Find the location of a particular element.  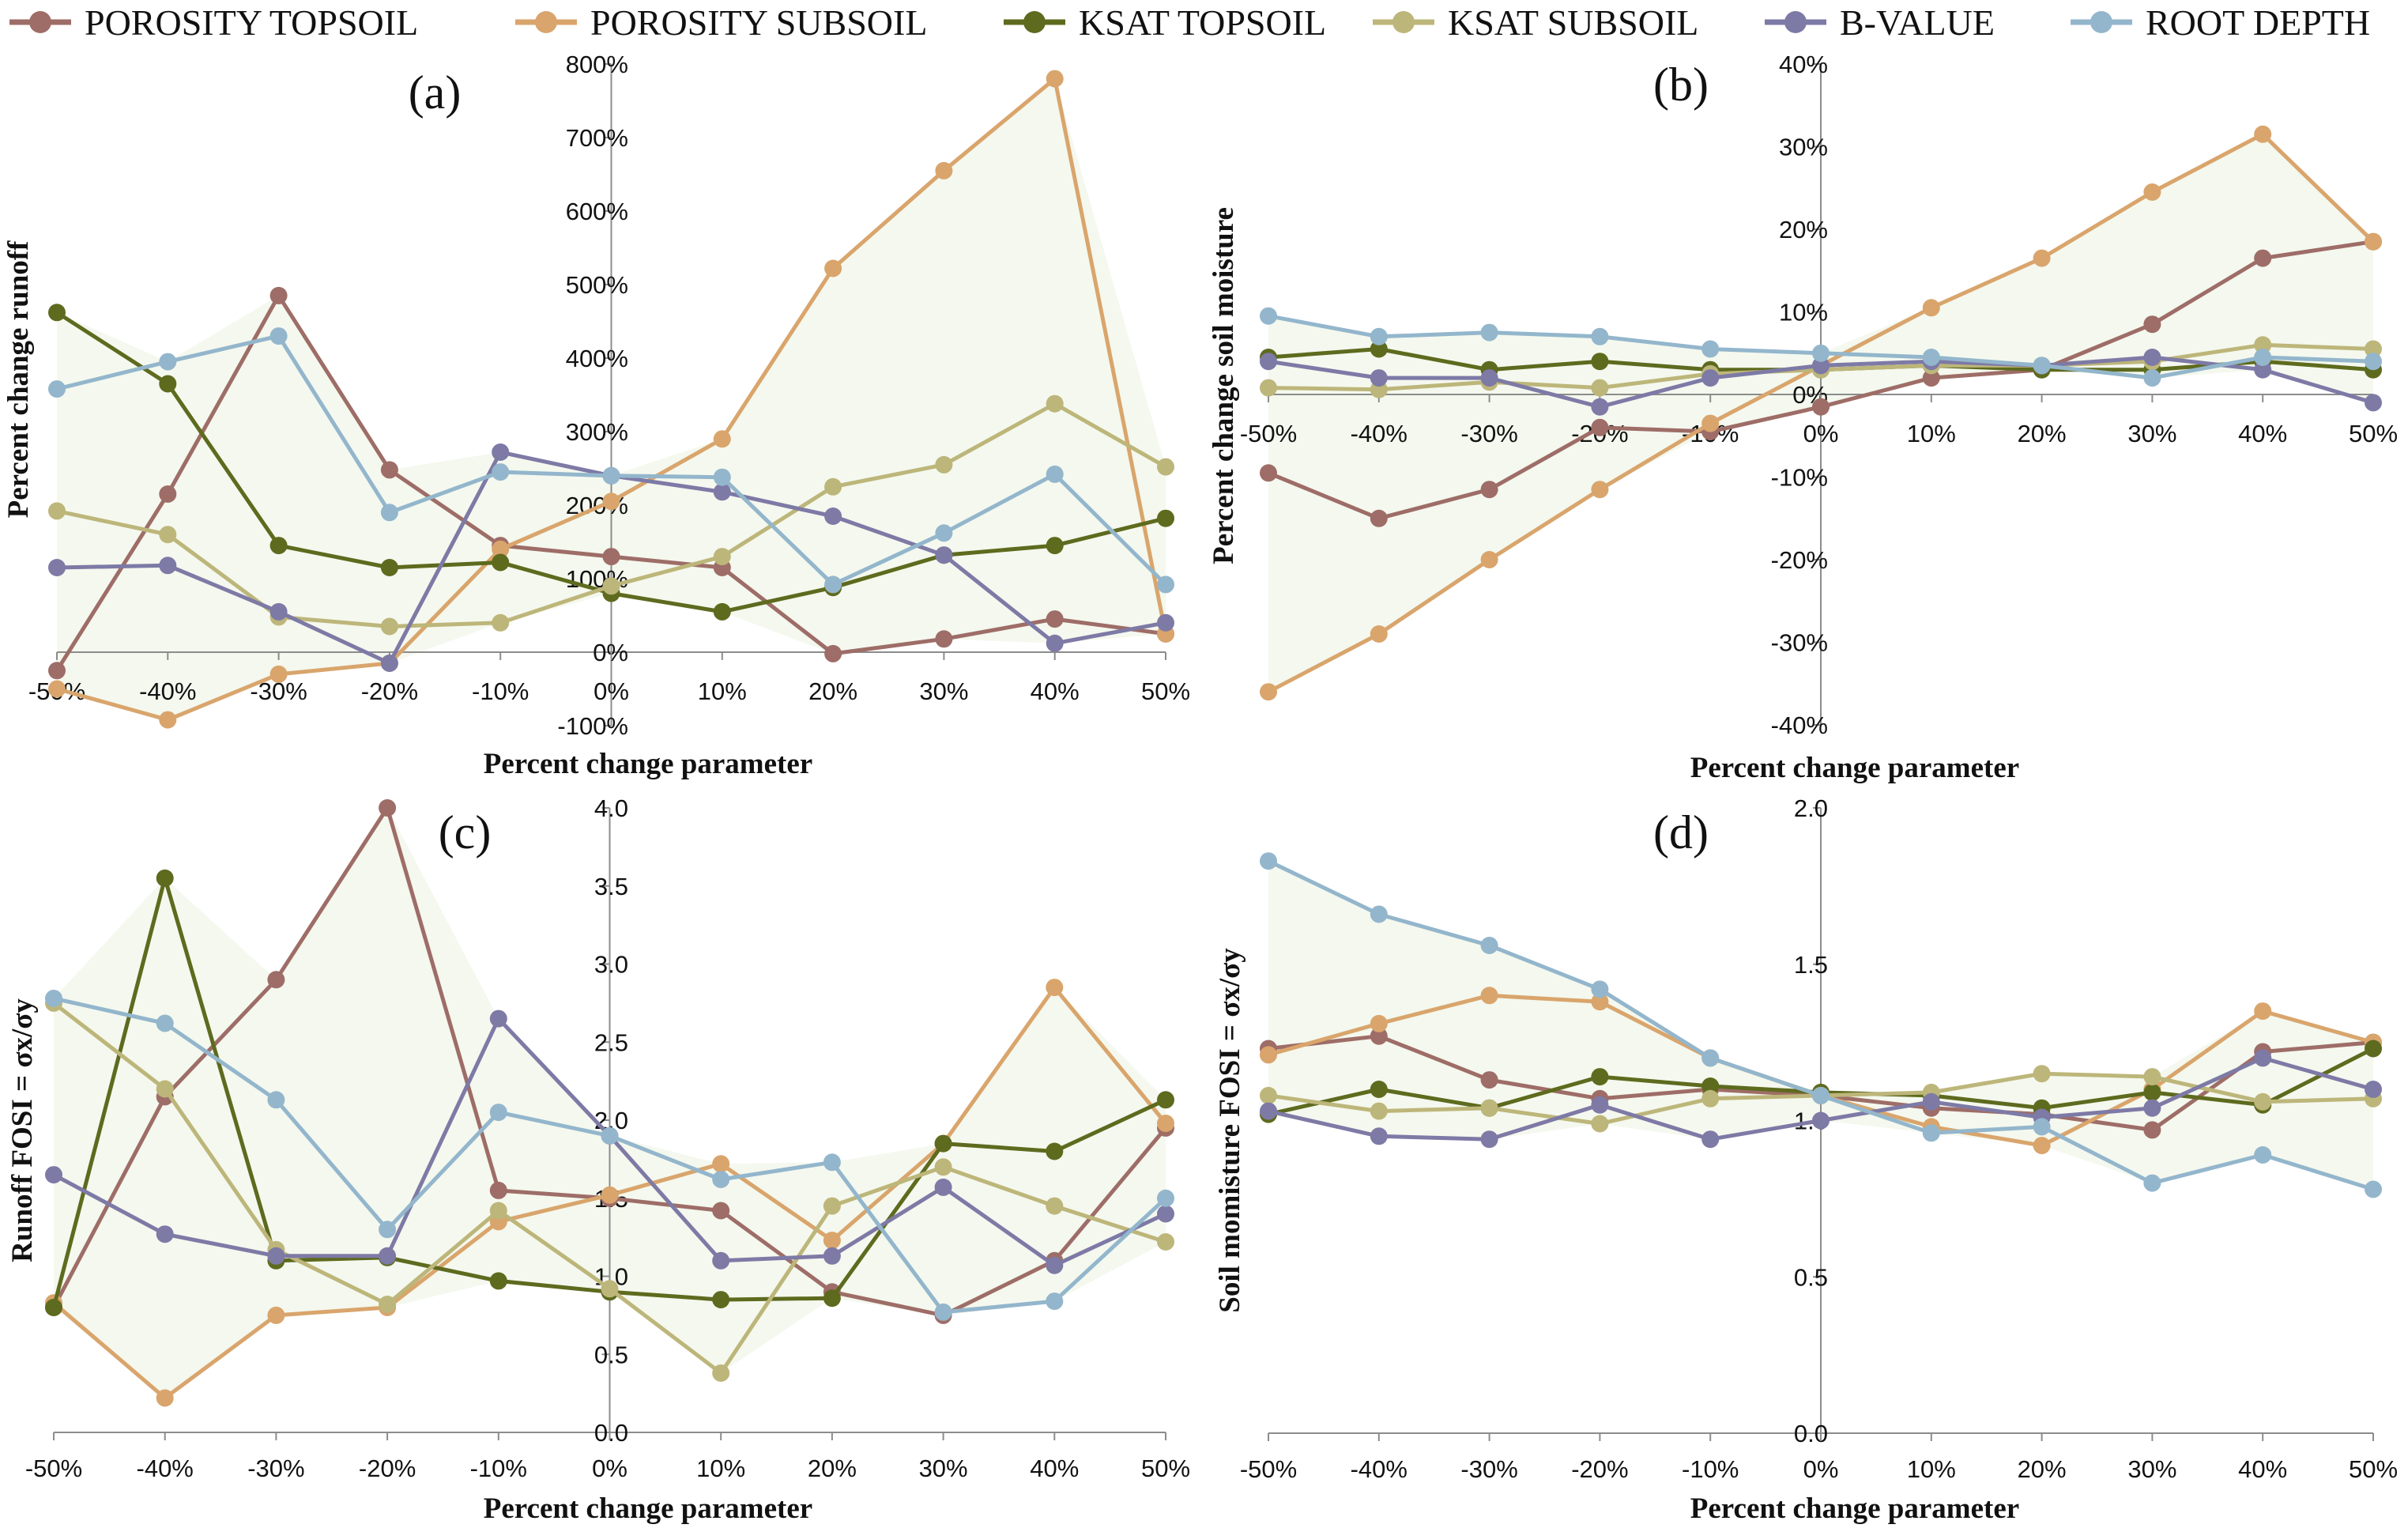

panel-label: (d) is located at coordinates (1681, 832).